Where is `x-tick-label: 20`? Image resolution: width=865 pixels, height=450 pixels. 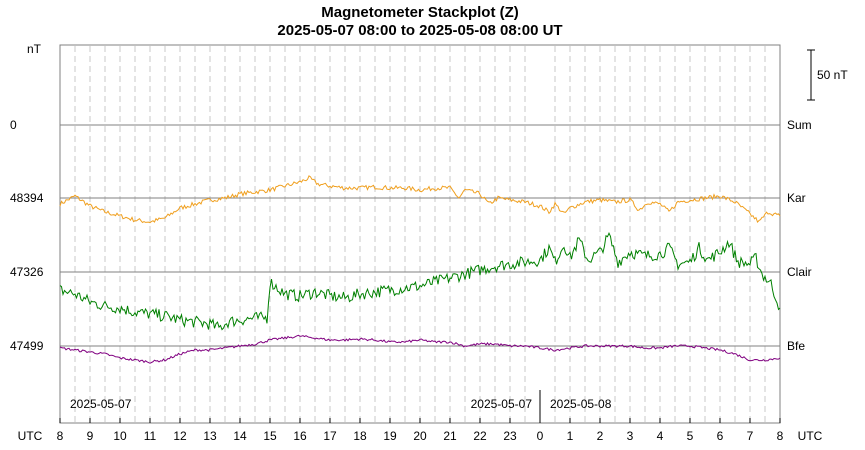
x-tick-label: 20 is located at coordinates (420, 436).